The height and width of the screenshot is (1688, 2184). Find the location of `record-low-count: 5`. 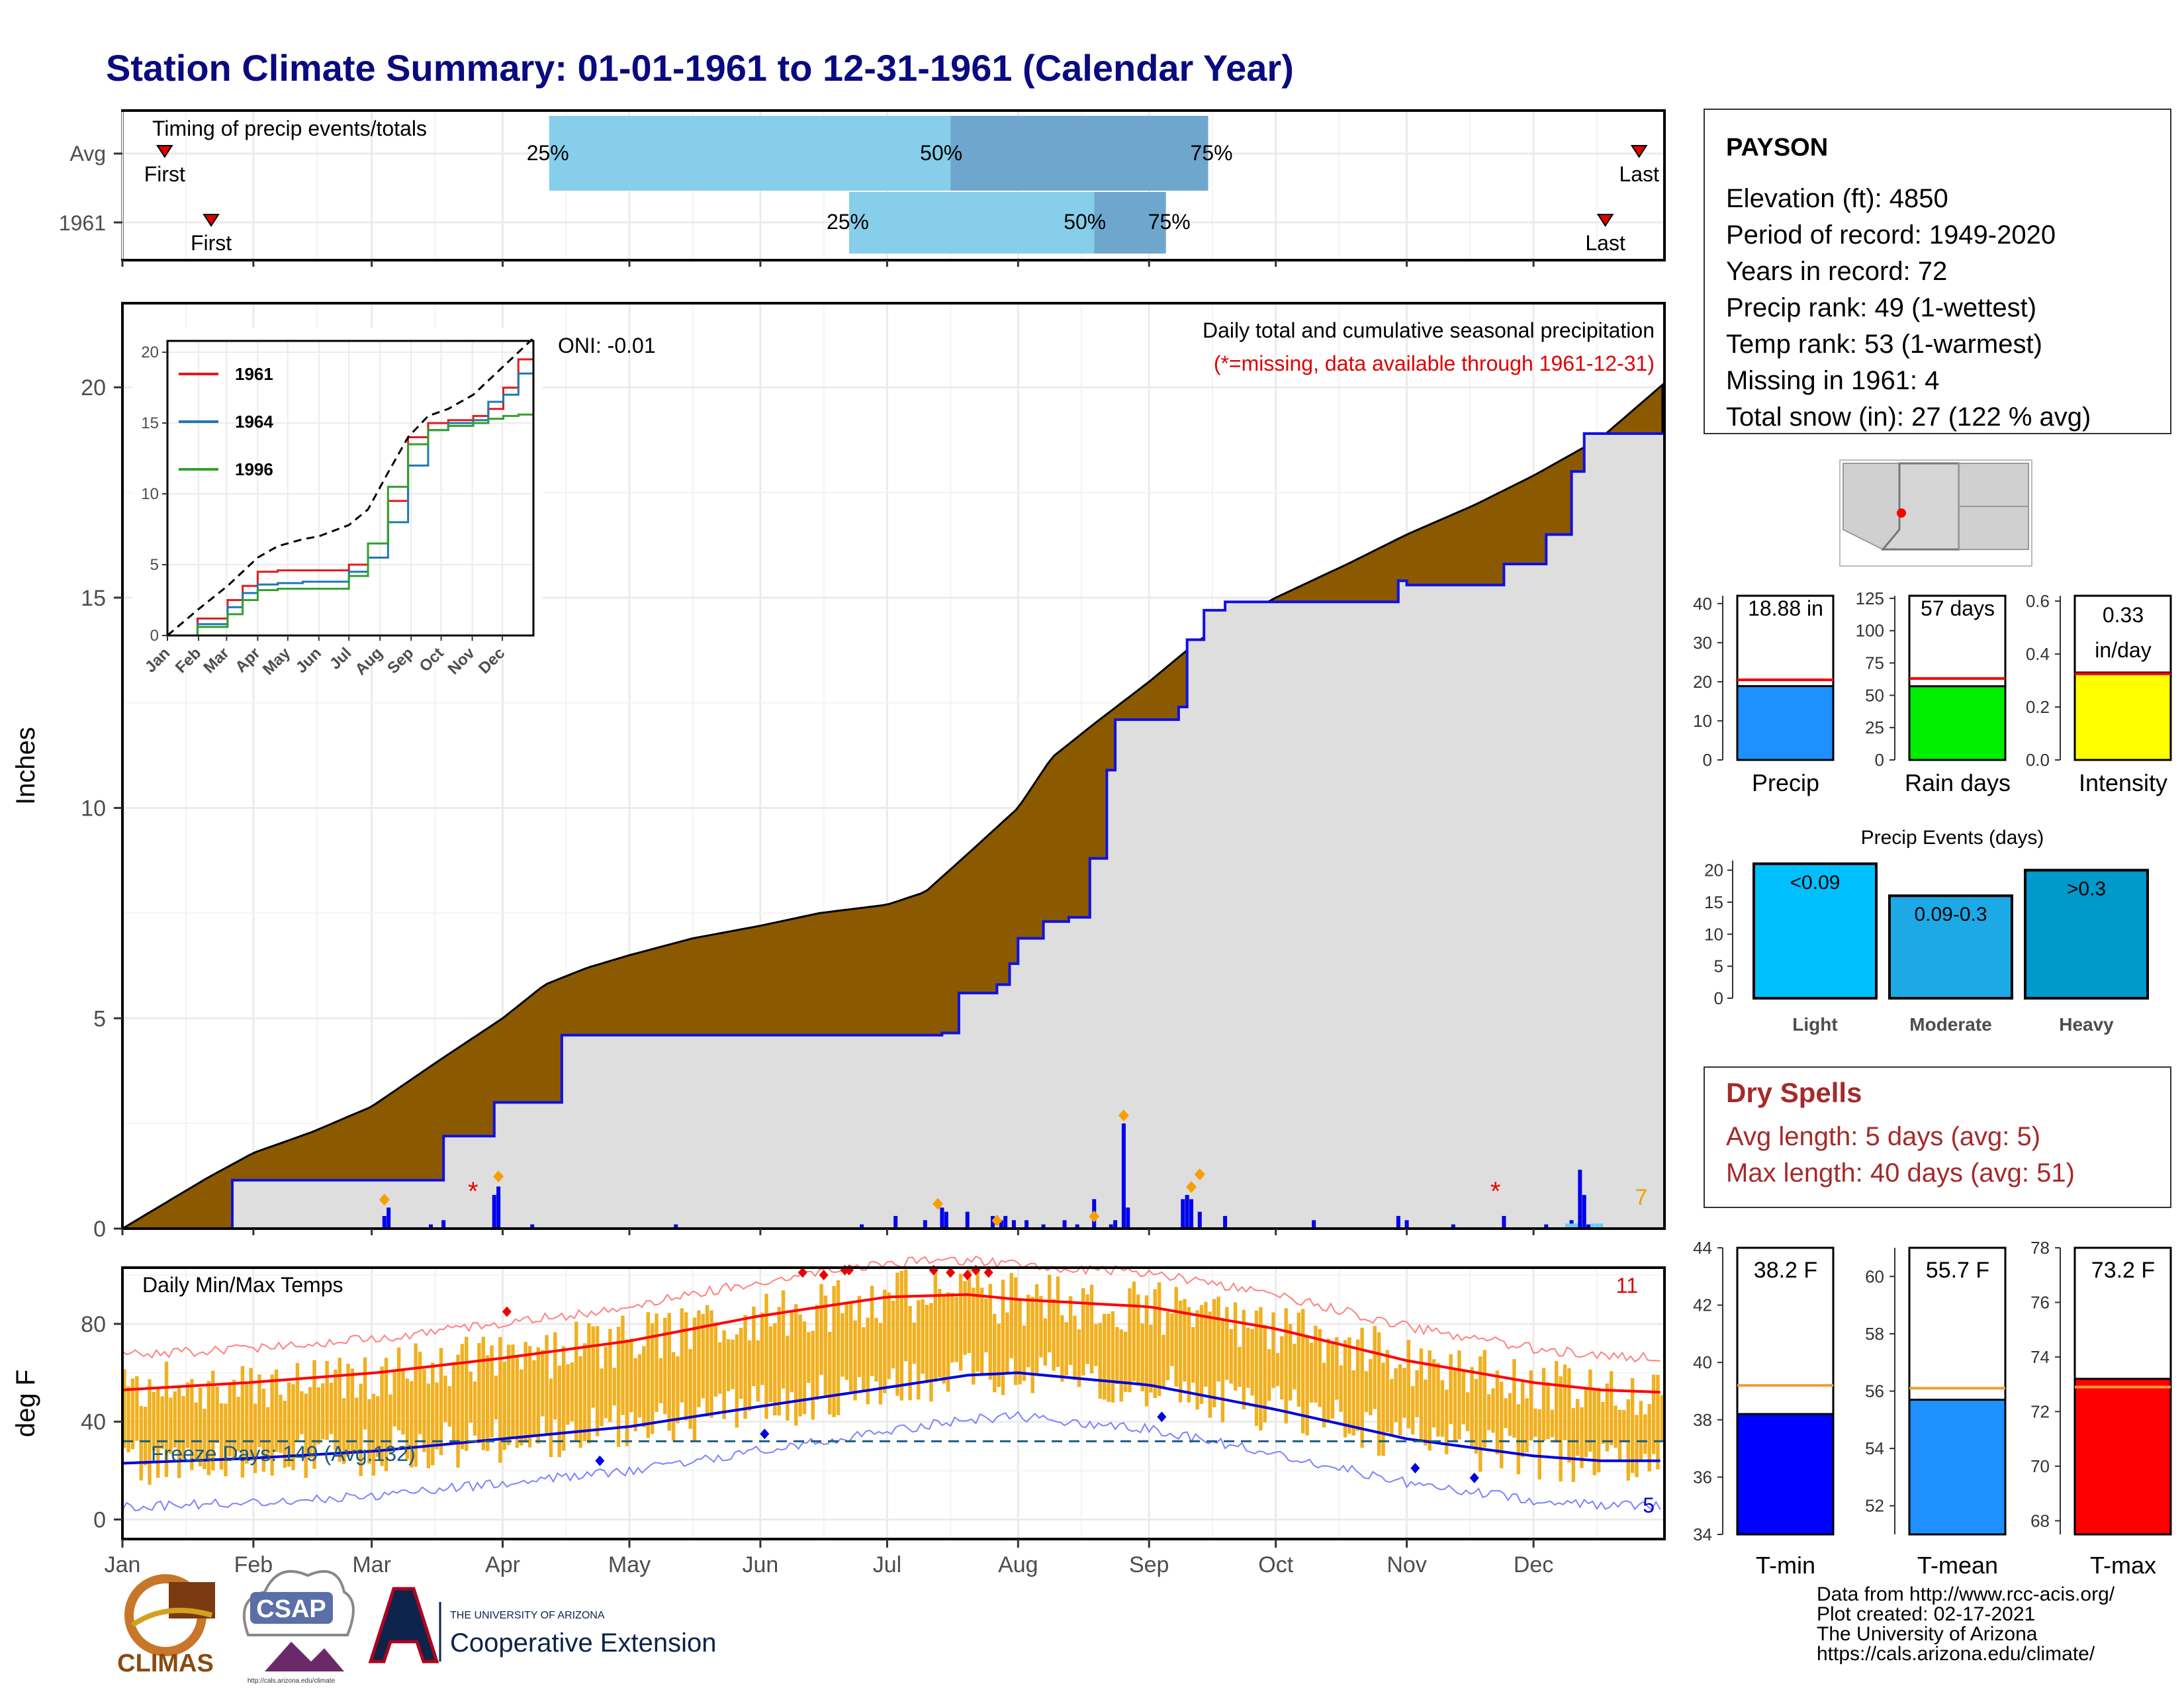

record-low-count: 5 is located at coordinates (1649, 1505).